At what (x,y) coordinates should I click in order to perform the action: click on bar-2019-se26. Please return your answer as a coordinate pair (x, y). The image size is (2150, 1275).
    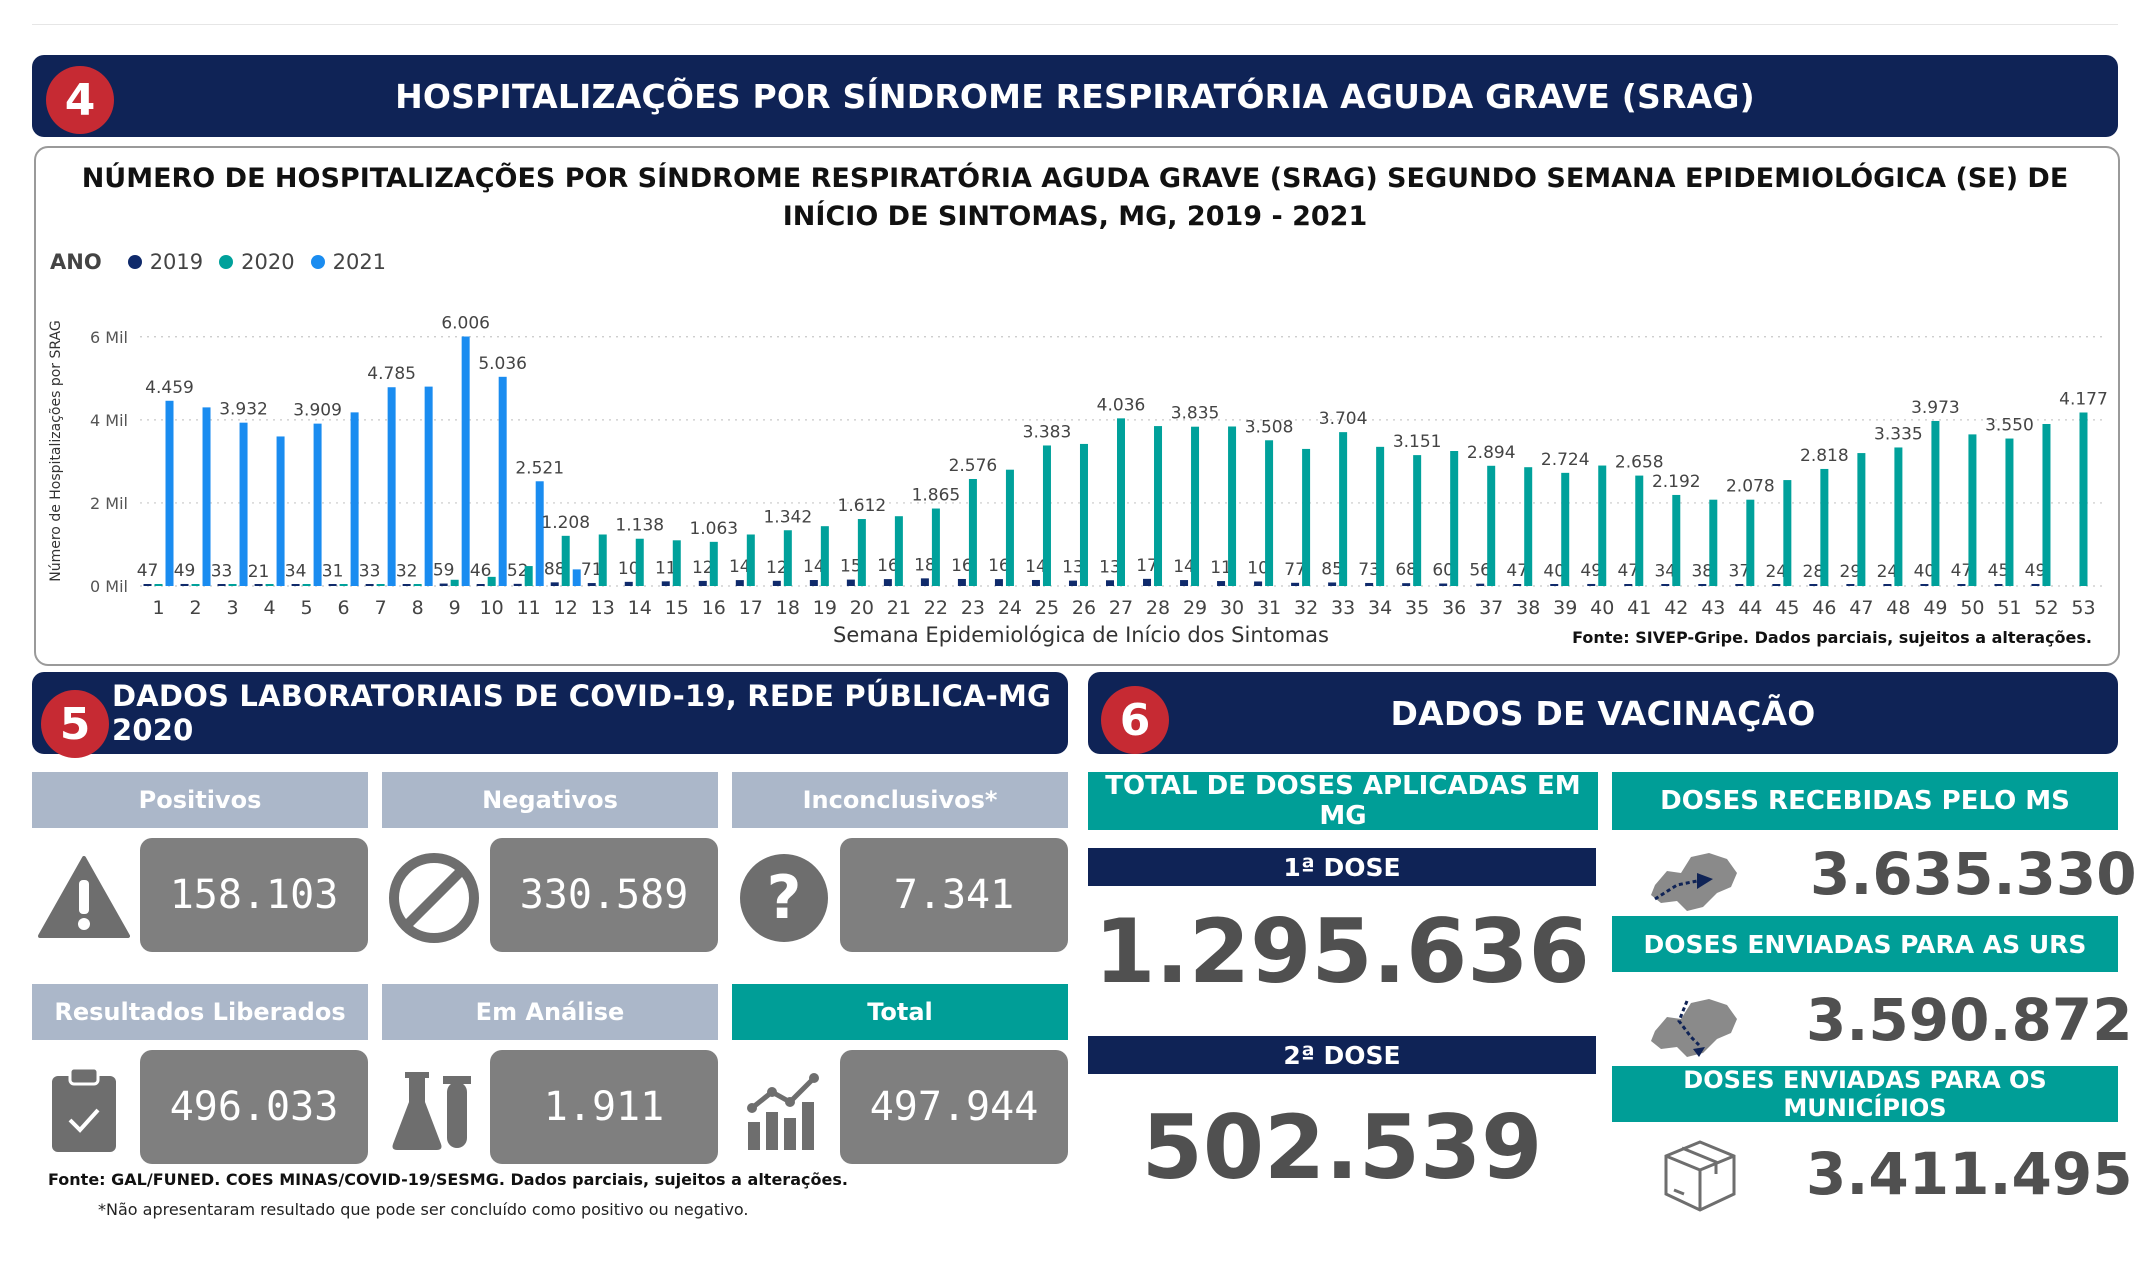
    Looking at the image, I should click on (1072, 583).